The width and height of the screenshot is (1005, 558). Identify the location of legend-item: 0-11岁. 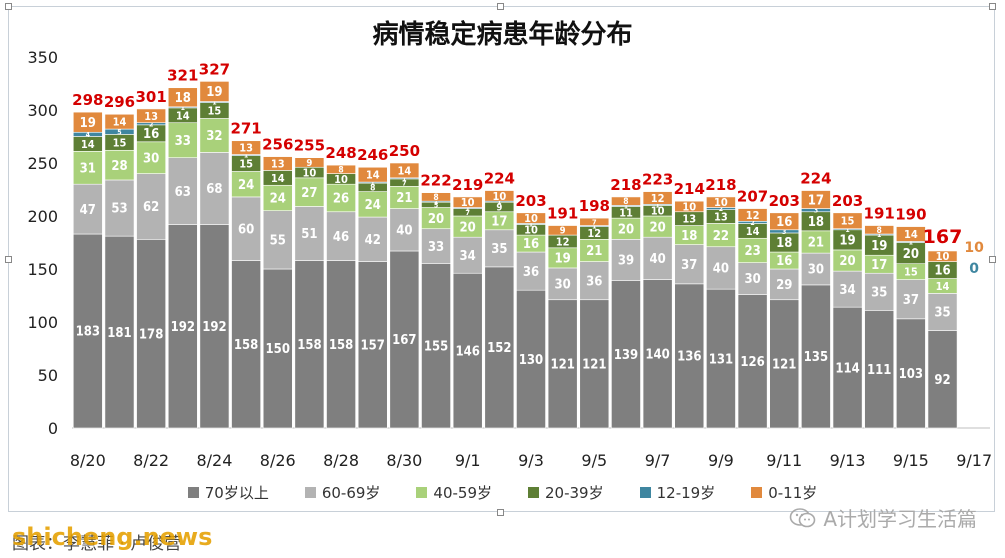
(784, 492).